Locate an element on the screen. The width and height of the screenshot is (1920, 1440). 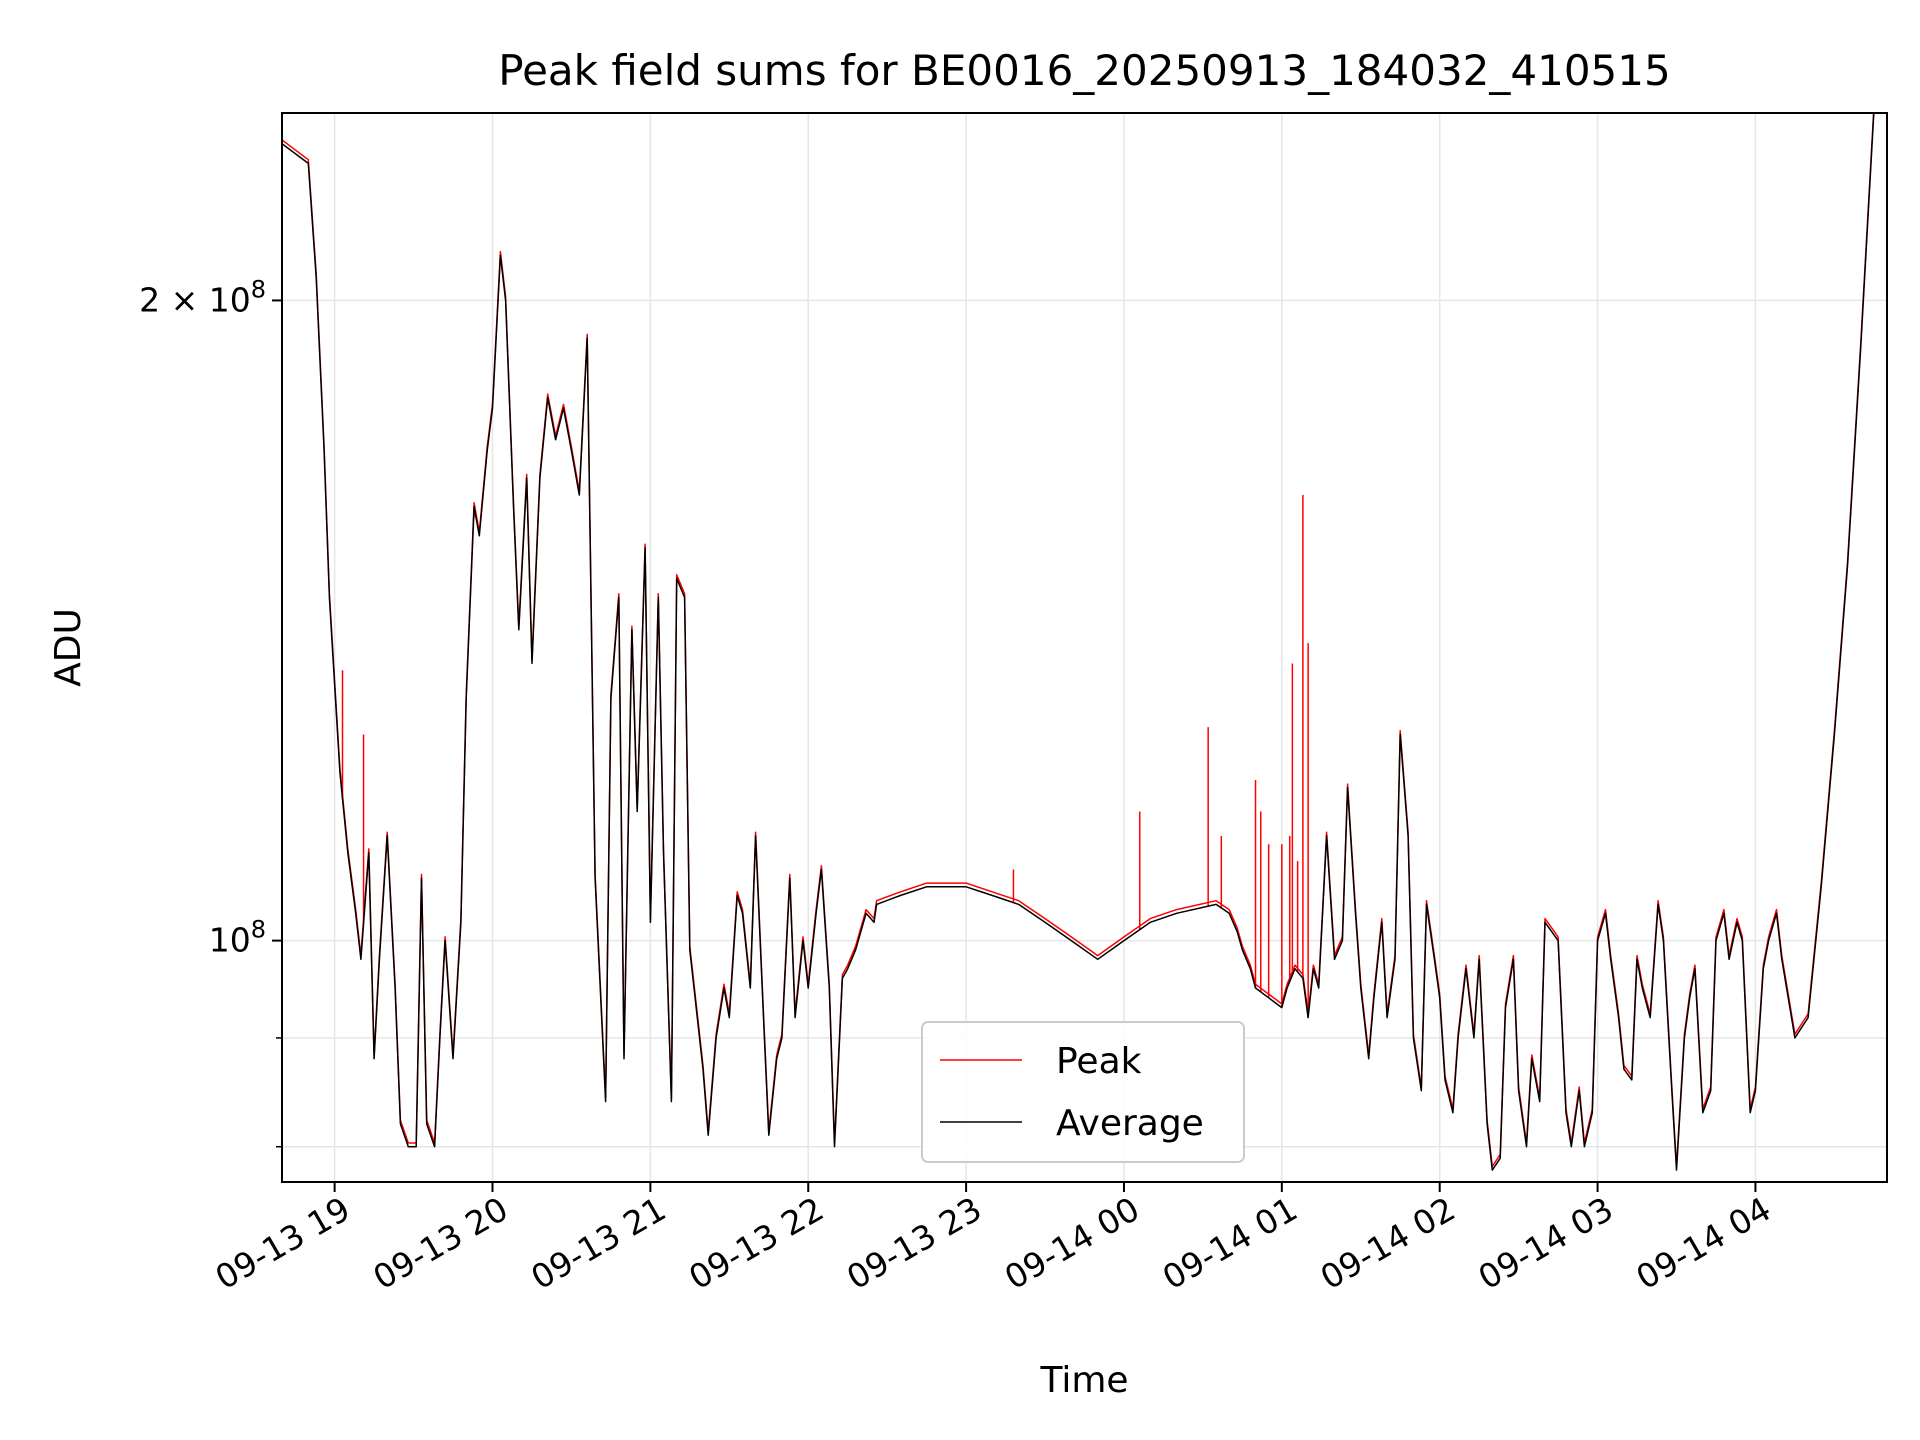
legend: Peak Average is located at coordinates (1083, 1092).